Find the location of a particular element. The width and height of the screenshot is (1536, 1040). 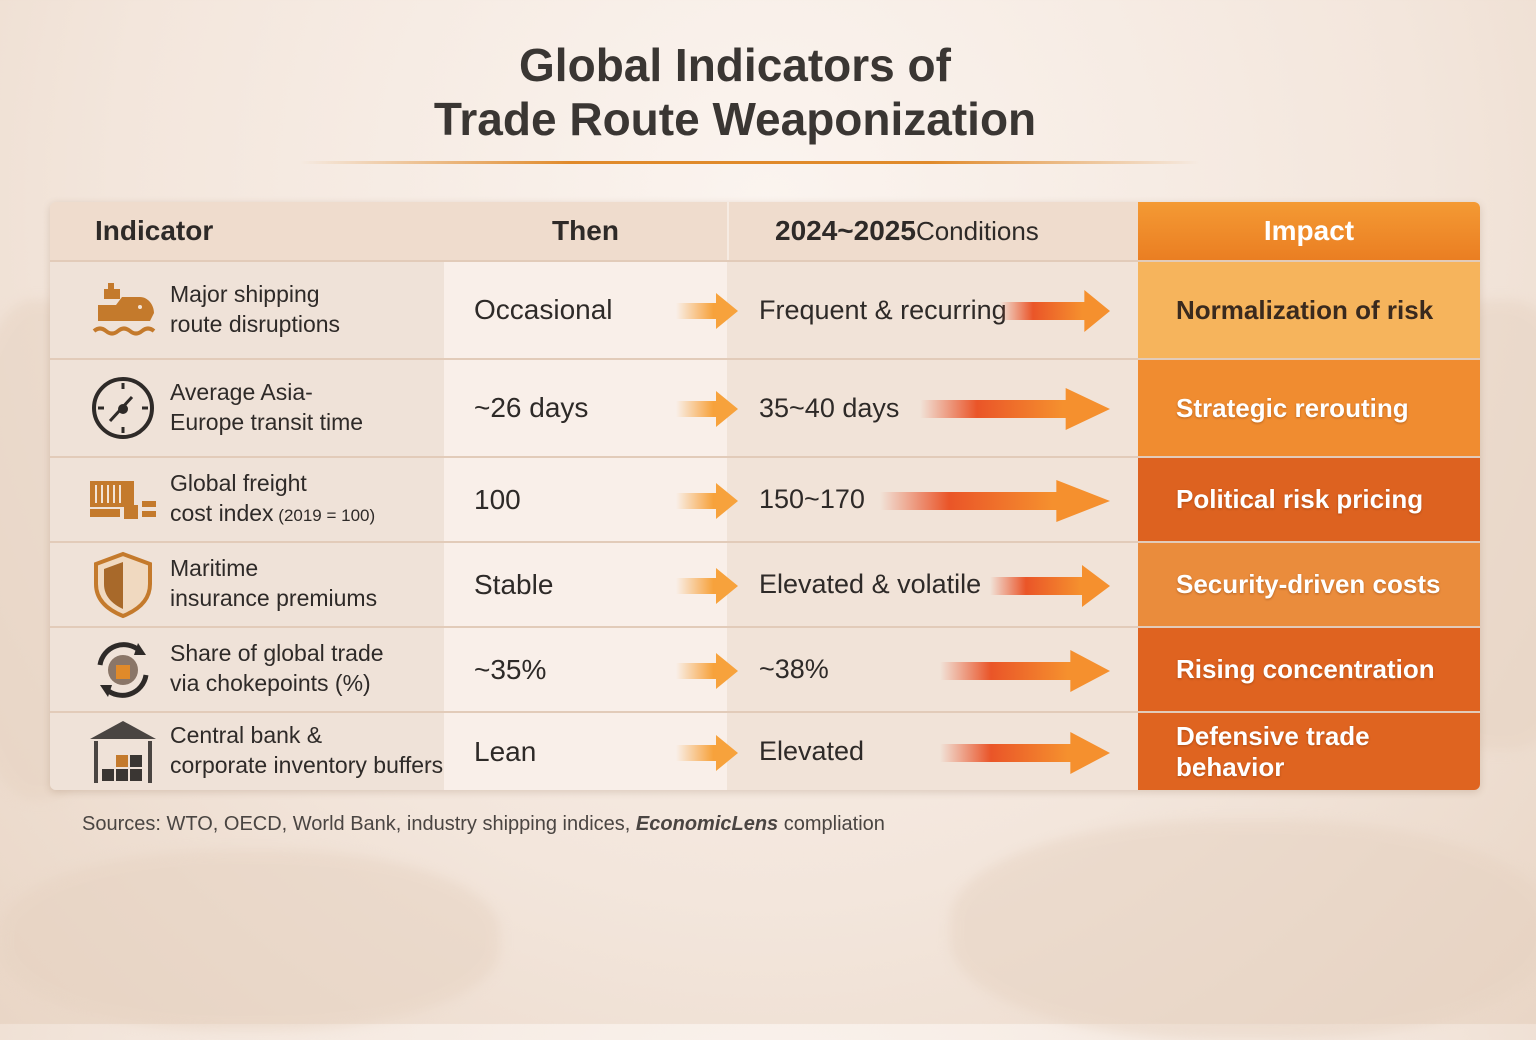

globe-cycle-icon is located at coordinates (123, 670).